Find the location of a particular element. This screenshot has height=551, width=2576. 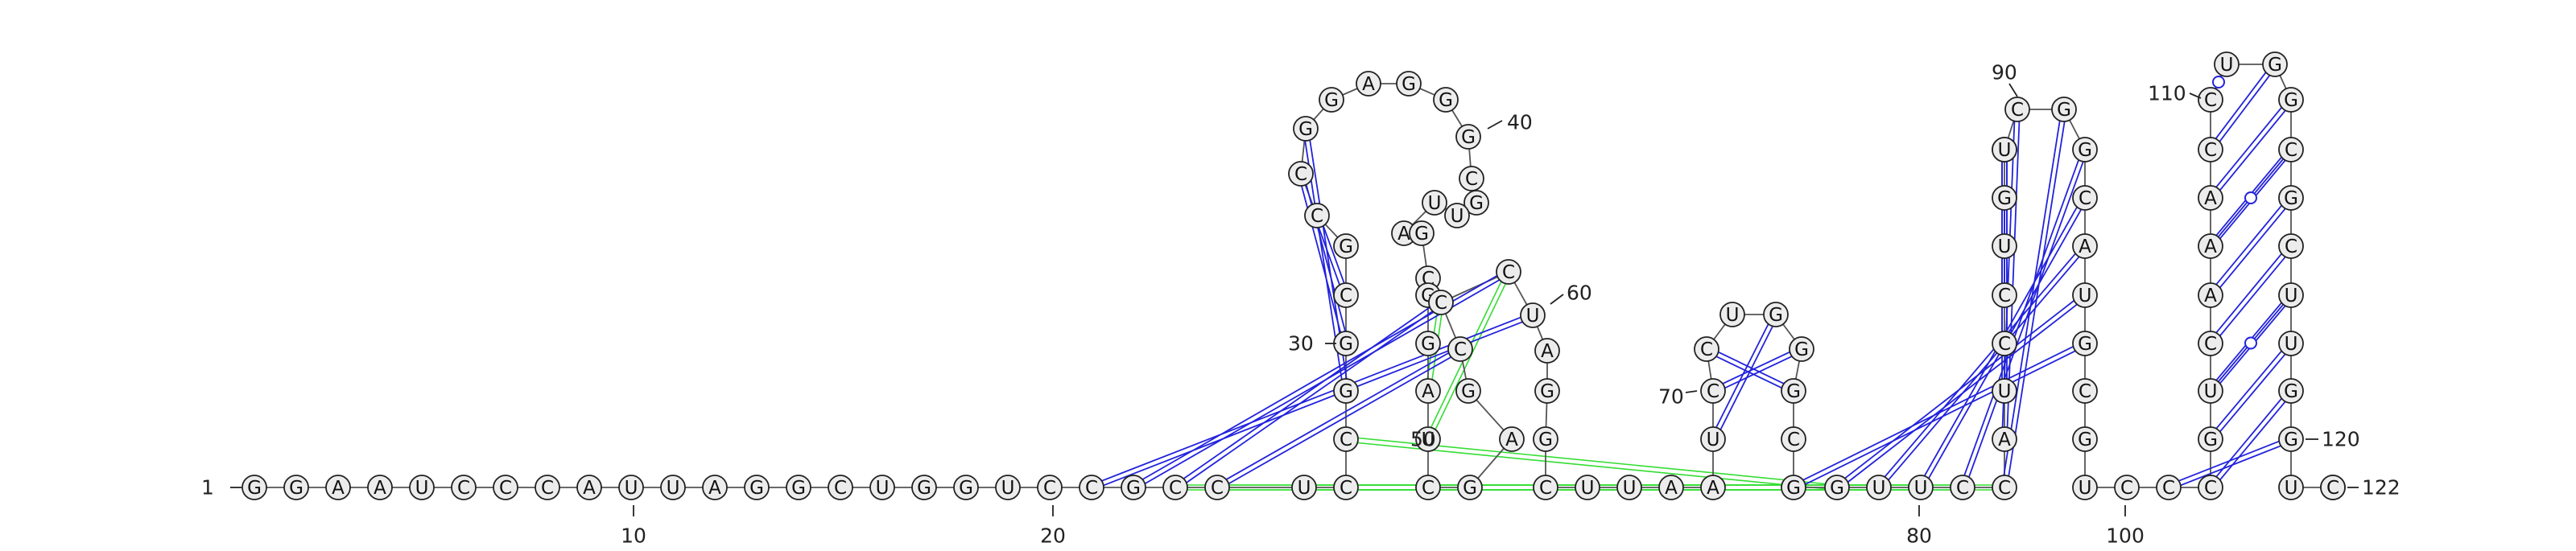

nucleotide-29: G is located at coordinates (1346, 343).